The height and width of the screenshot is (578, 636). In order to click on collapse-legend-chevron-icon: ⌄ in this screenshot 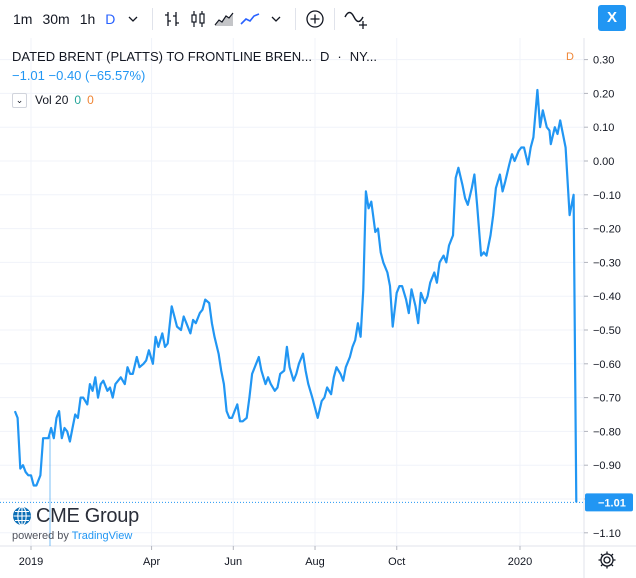, I will do `click(19, 100)`.